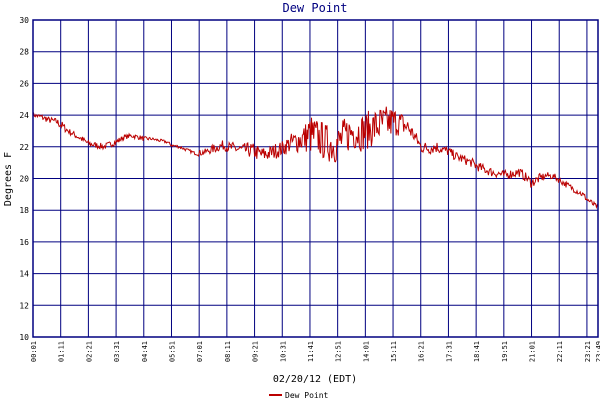 This screenshot has height=400, width=600. Describe the element at coordinates (315, 379) in the screenshot. I see `x-axis-label: 02/20/12 (EDT)` at that location.